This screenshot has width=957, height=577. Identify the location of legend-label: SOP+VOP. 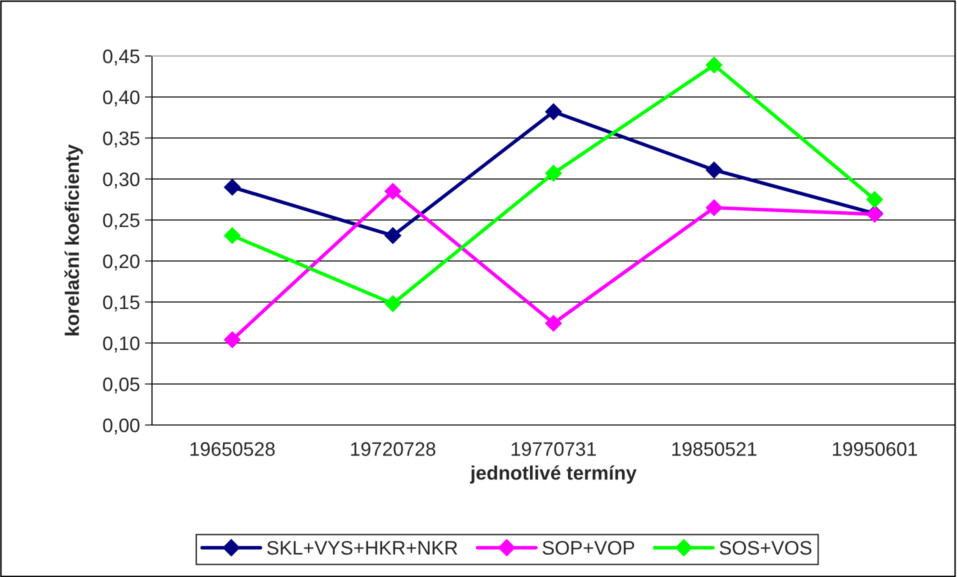
(588, 547).